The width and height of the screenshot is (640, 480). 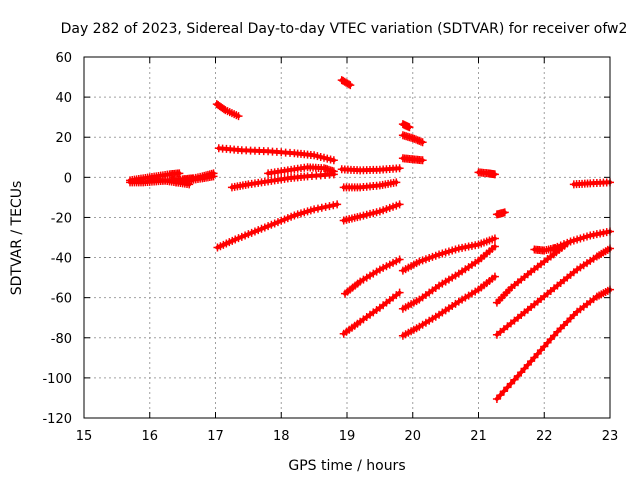 What do you see at coordinates (149, 436) in the screenshot?
I see `x-tick-label: 16` at bounding box center [149, 436].